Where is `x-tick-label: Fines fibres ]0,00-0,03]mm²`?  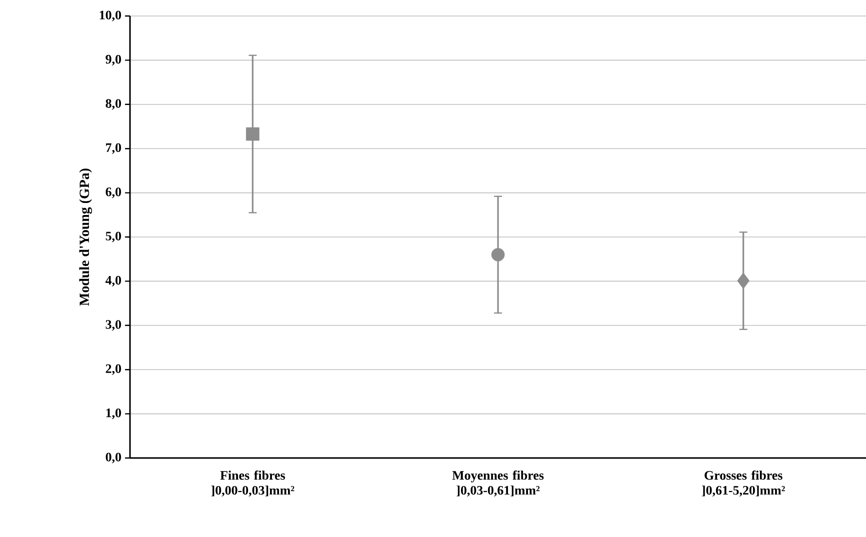 x-tick-label: Fines fibres ]0,00-0,03]mm² is located at coordinates (252, 483).